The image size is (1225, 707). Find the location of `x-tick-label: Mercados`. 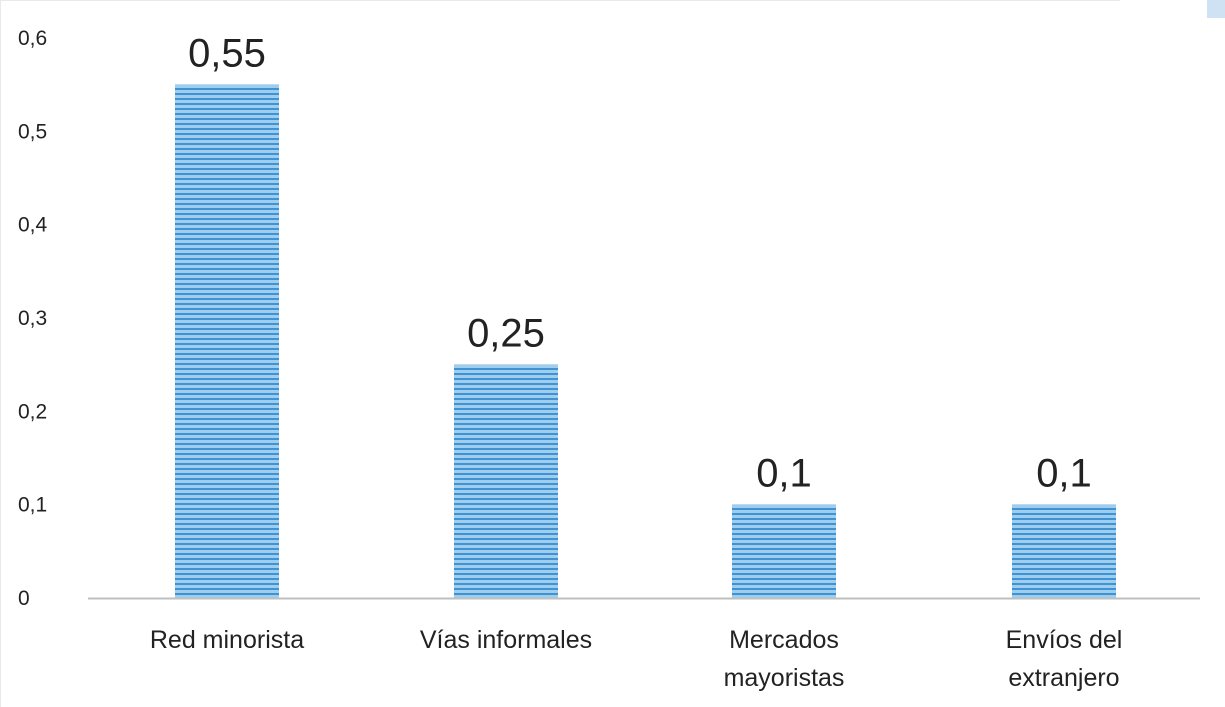

x-tick-label: Mercados is located at coordinates (784, 640).